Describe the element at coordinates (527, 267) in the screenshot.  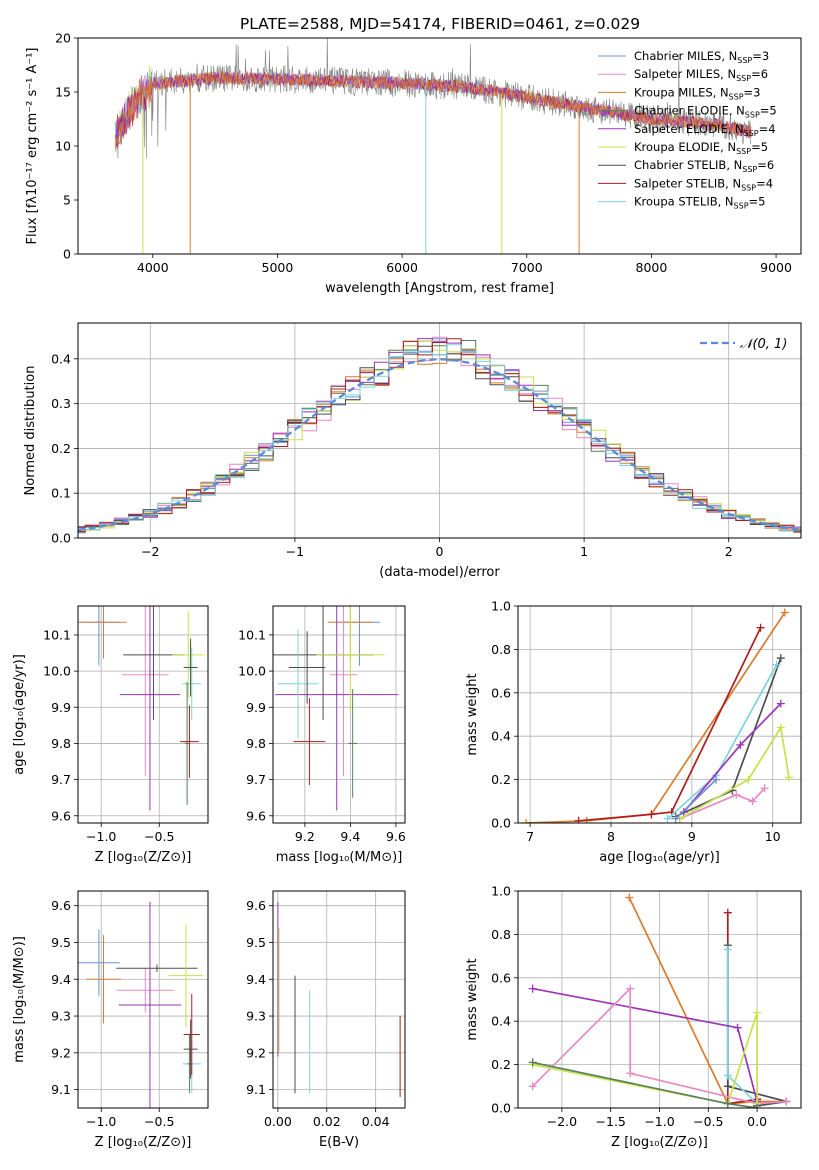
I see `x-tick-label: 7000` at that location.